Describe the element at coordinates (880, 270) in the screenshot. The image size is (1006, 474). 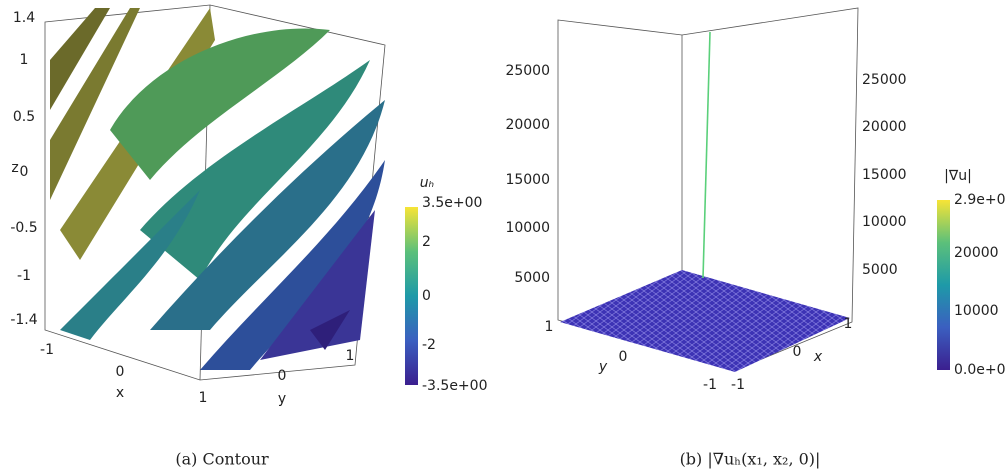
I see `right-tick-label: 5000` at that location.